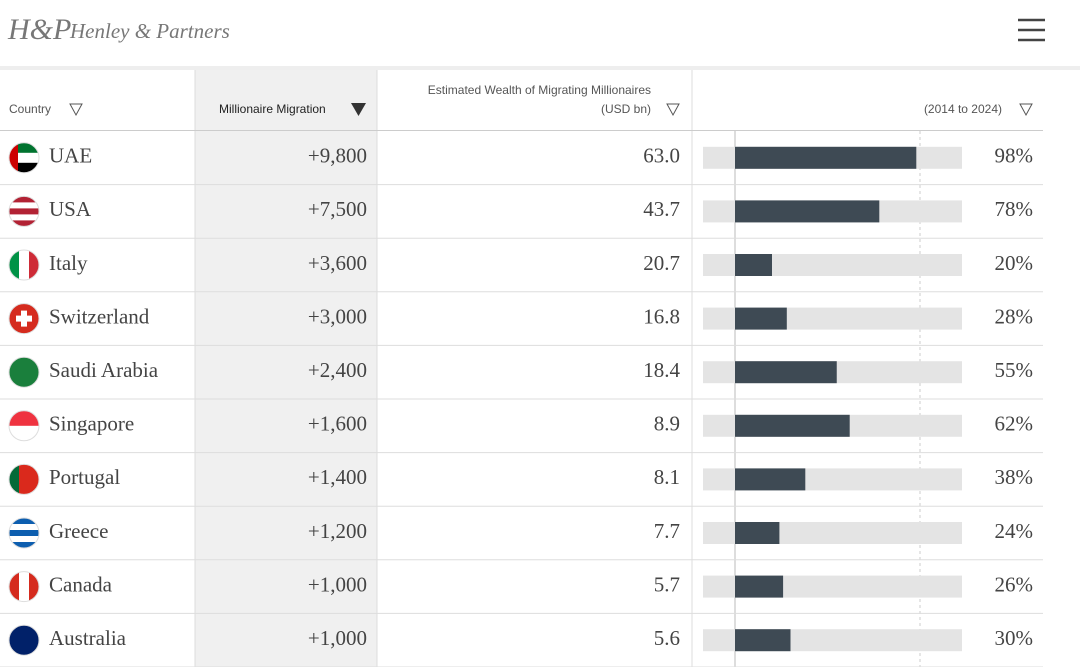 This screenshot has width=1080, height=667. Describe the element at coordinates (626, 109) in the screenshot. I see `col-header: (USD bn)` at that location.